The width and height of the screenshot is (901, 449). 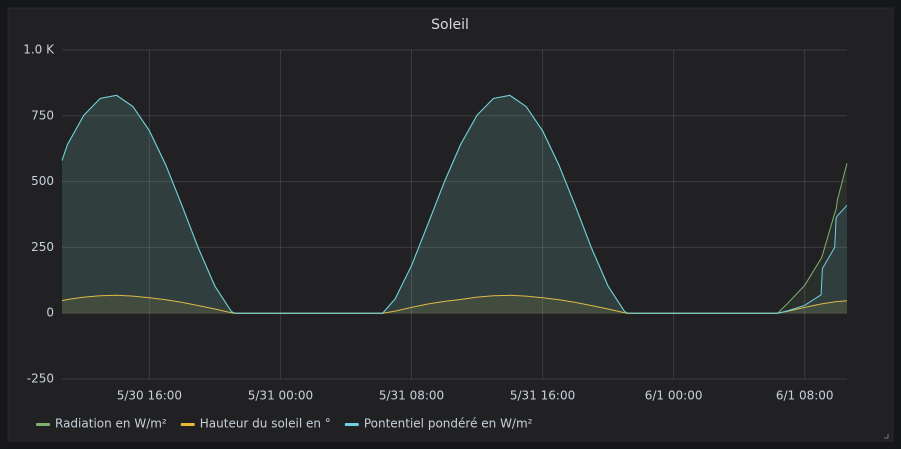 What do you see at coordinates (411, 396) in the screenshot?
I see `x-tick-label: 5/31 08:00` at bounding box center [411, 396].